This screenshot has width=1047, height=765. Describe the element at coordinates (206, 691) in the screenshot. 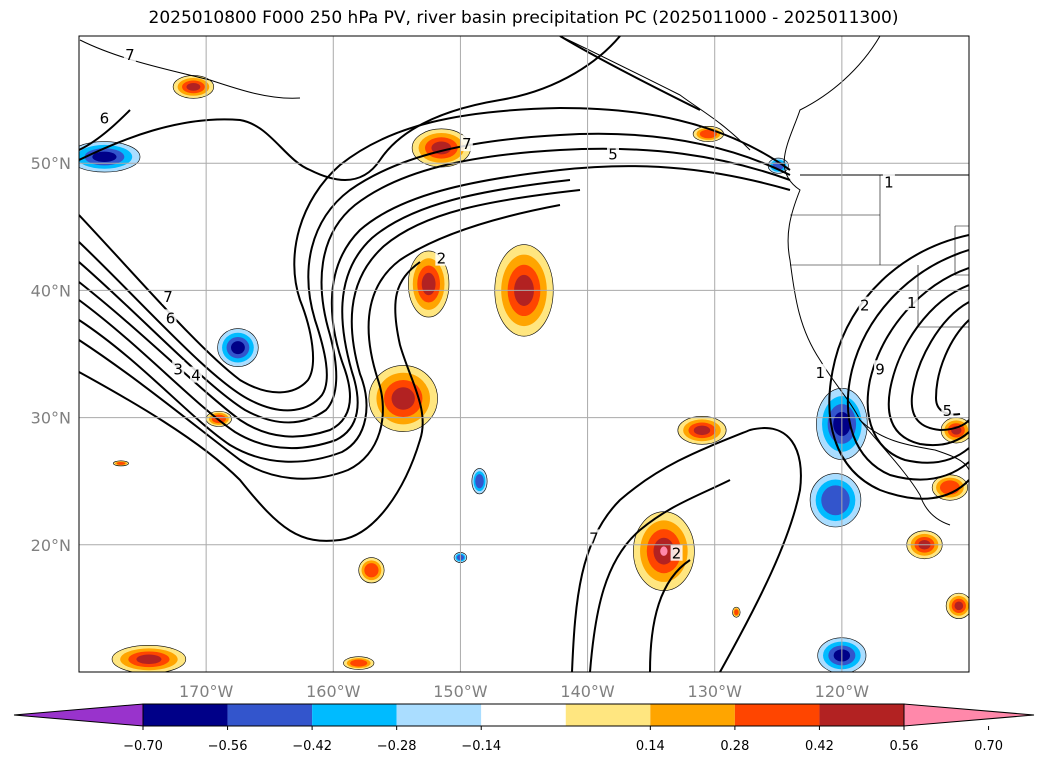

I see `longitude-label: 170°W` at that location.